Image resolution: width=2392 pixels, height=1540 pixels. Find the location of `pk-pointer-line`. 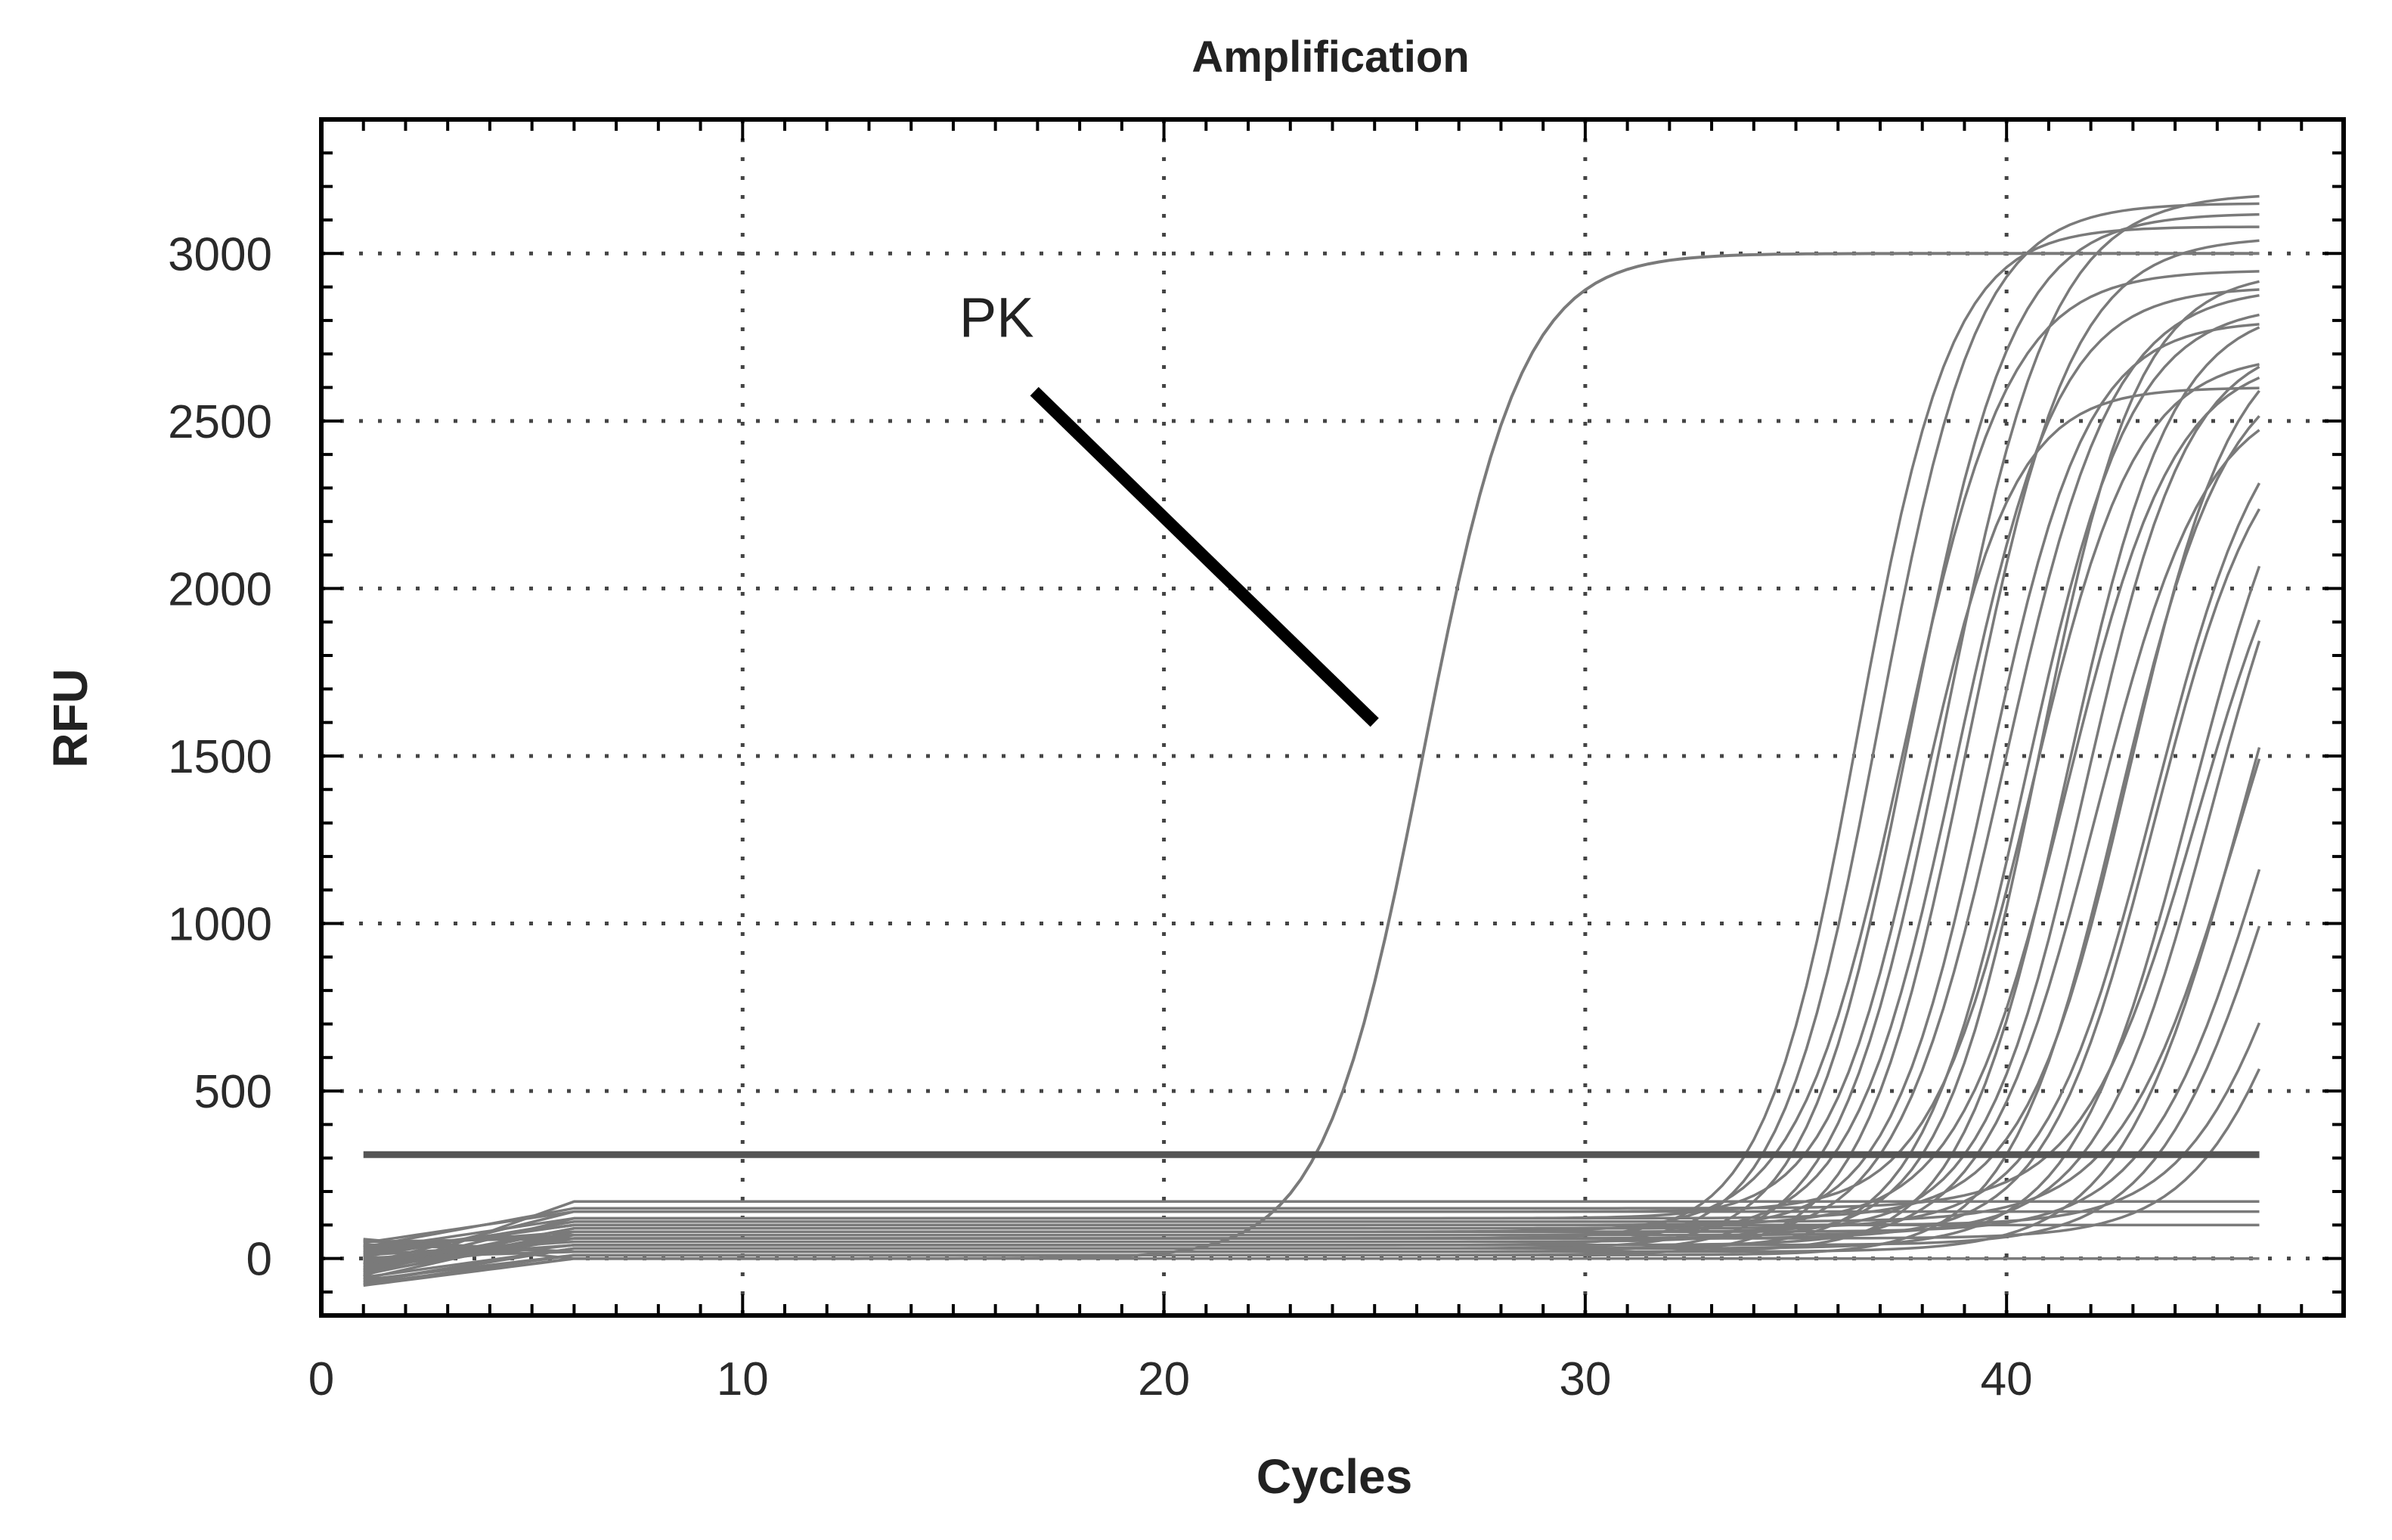

pk-pointer-line is located at coordinates (1204, 556).